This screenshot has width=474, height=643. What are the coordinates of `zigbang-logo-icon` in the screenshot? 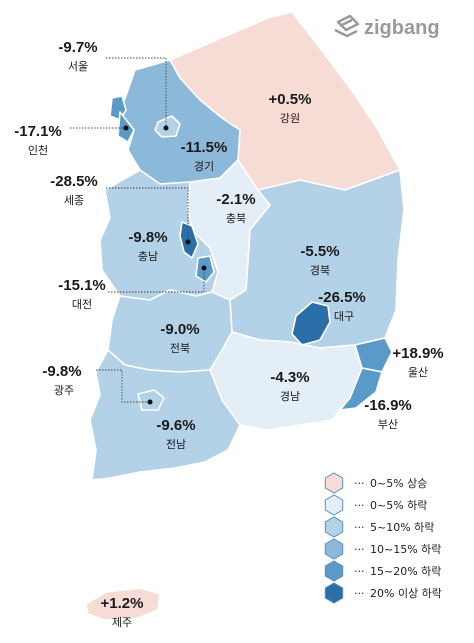 It's located at (347, 26).